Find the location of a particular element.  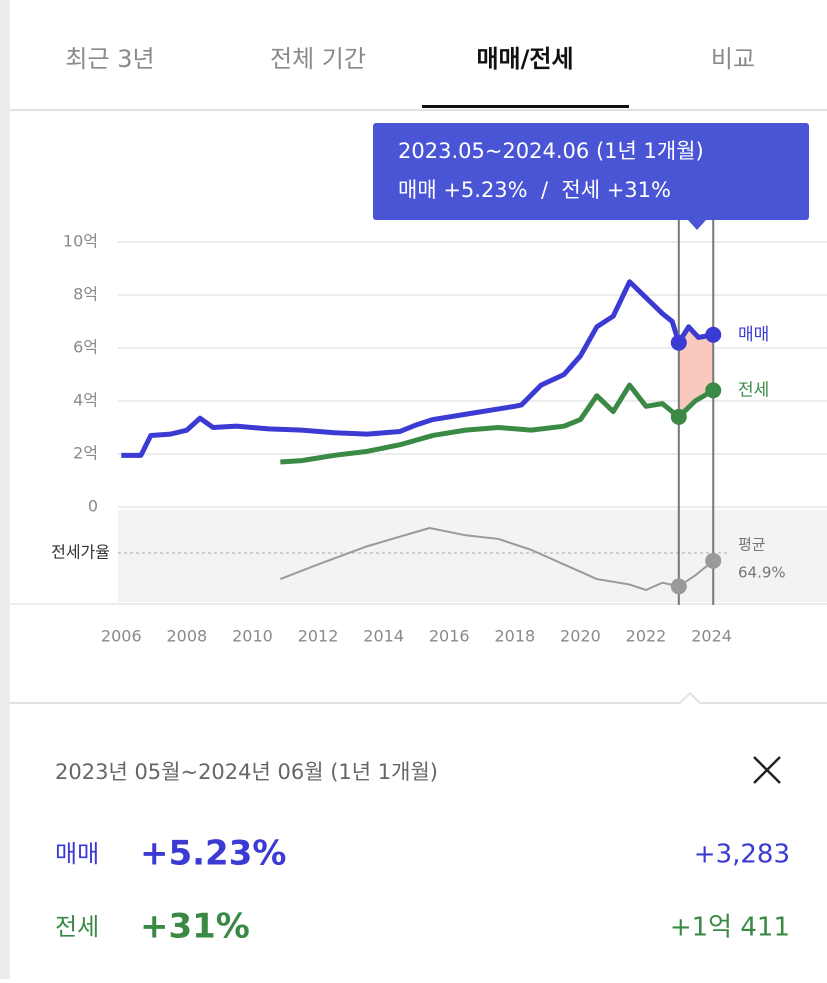

x-tick-label: 2016 is located at coordinates (449, 636).